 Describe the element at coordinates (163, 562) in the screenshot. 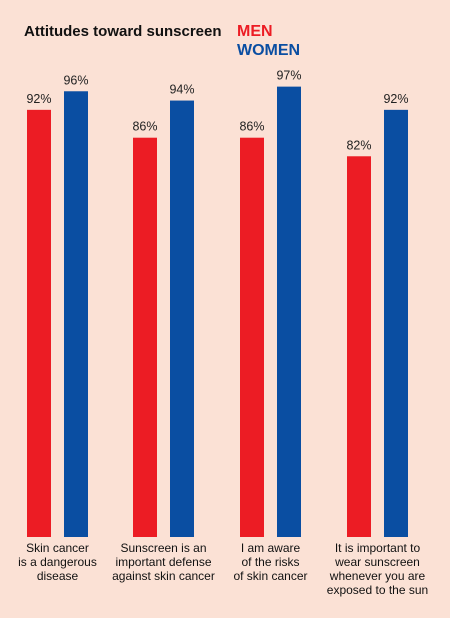

I see `category-label-2-line-2: important defense` at that location.